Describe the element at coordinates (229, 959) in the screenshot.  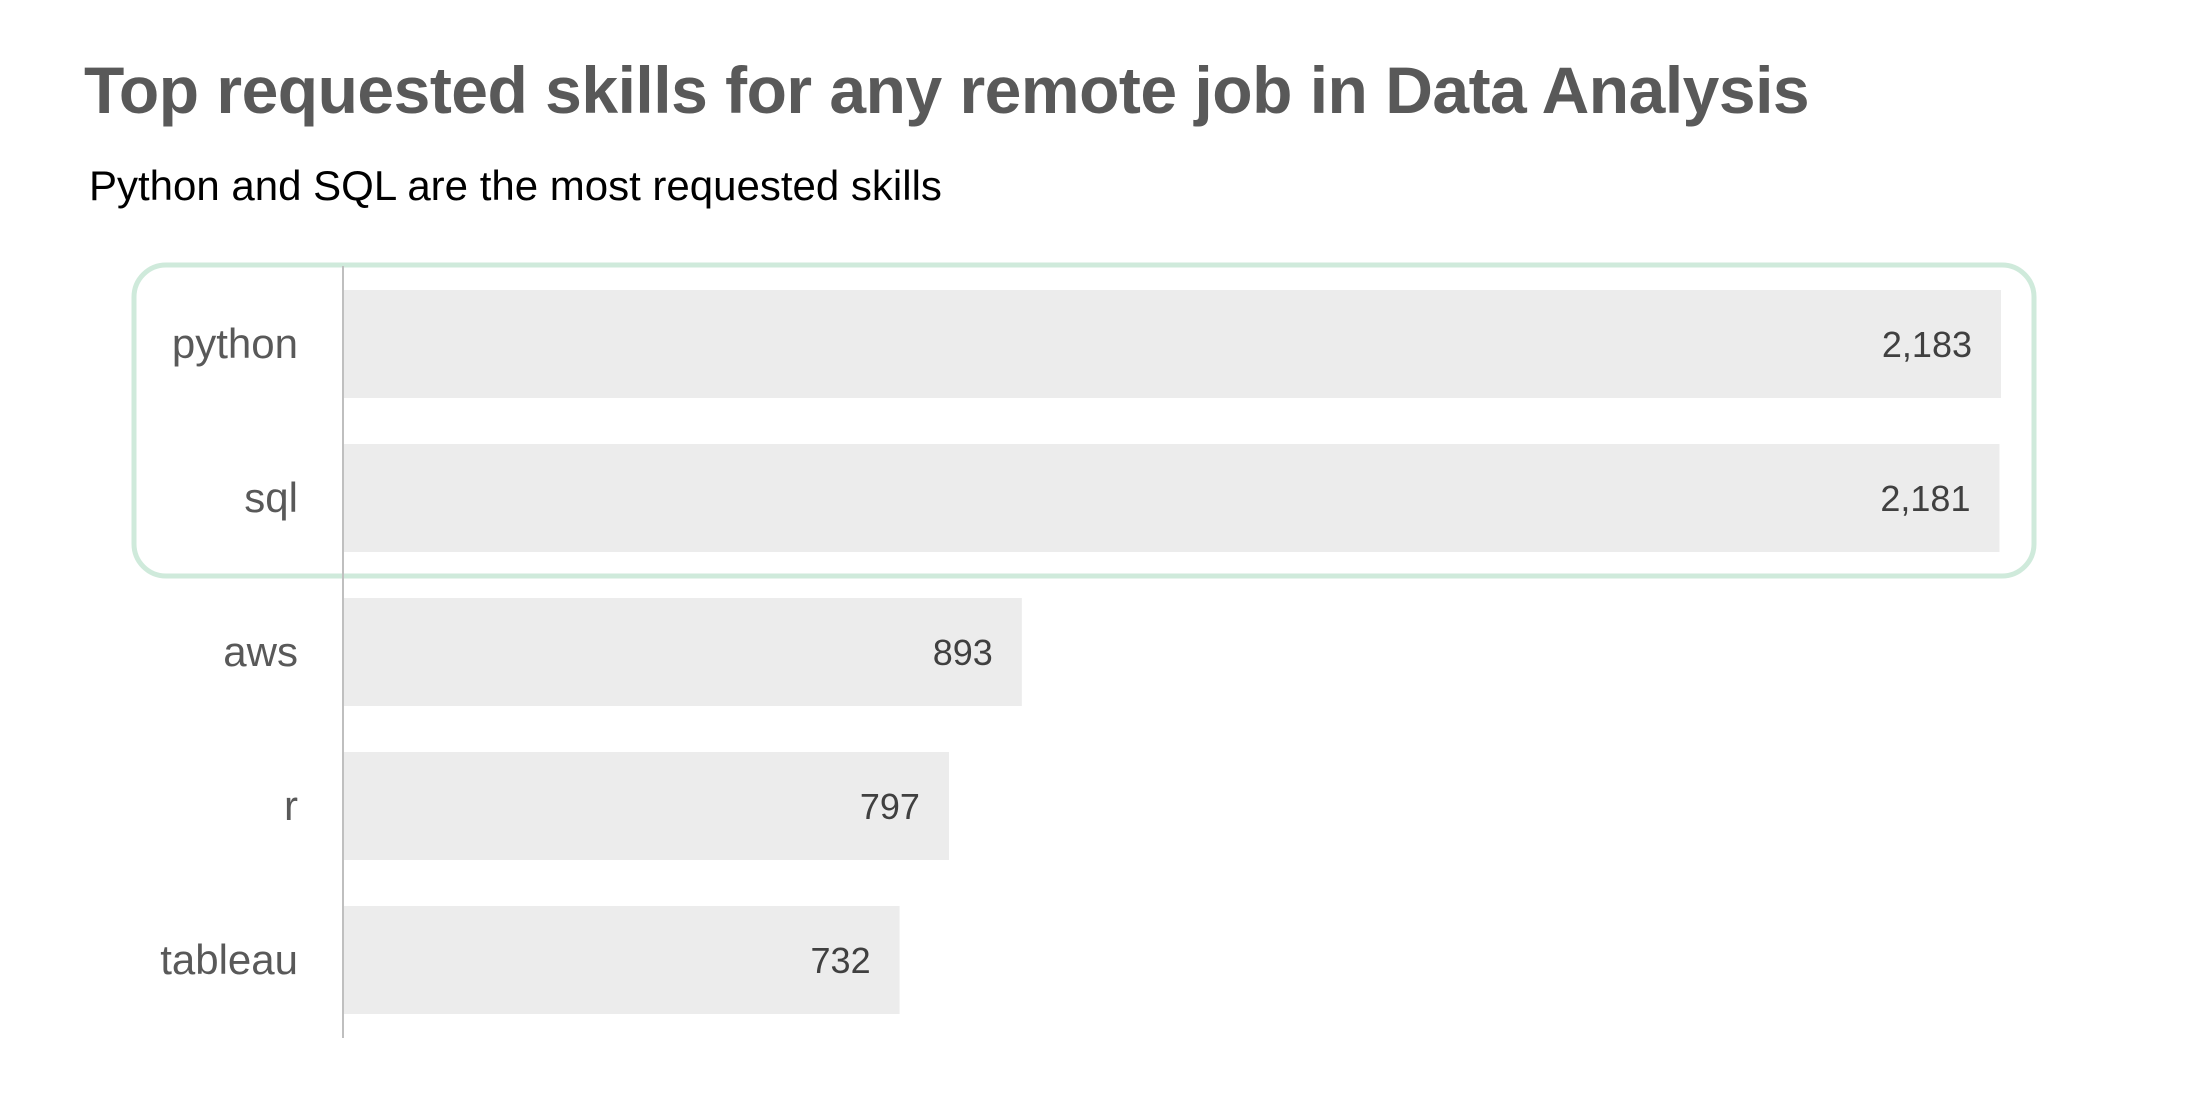
I see `category-label-tableau: tableau` at that location.